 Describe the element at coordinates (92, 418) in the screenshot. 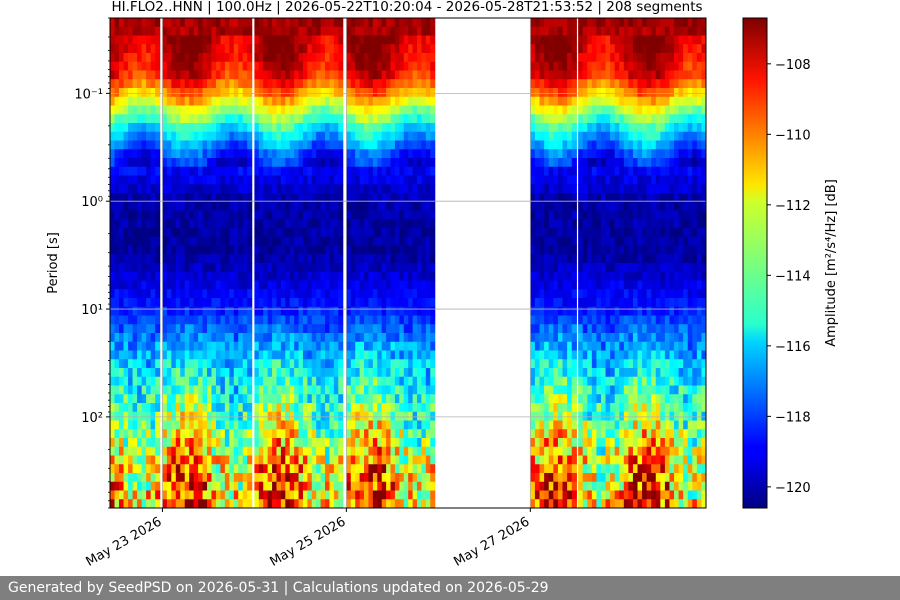

I see `y-tick-label: 10²` at that location.